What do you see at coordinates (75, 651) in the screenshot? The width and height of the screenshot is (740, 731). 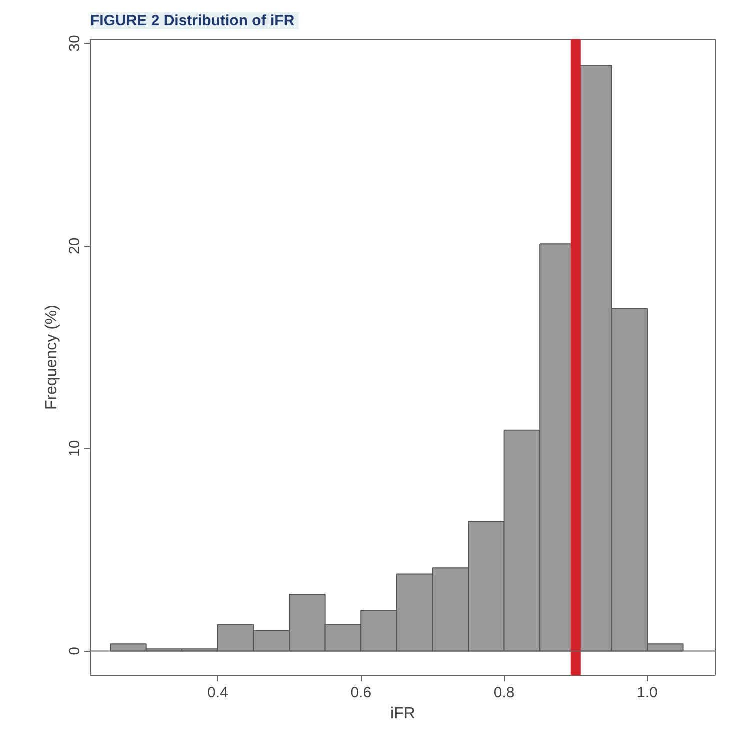 I see `y-tick-label: 0` at bounding box center [75, 651].